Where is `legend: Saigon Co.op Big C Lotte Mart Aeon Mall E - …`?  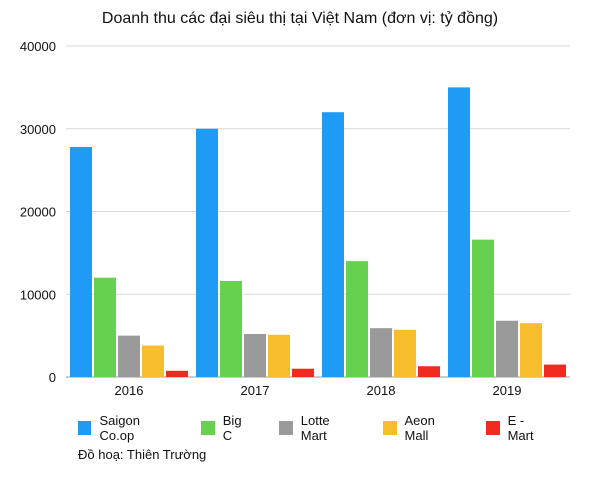 legend: Saigon Co.op Big C Lotte Mart Aeon Mall E - … is located at coordinates (328, 428).